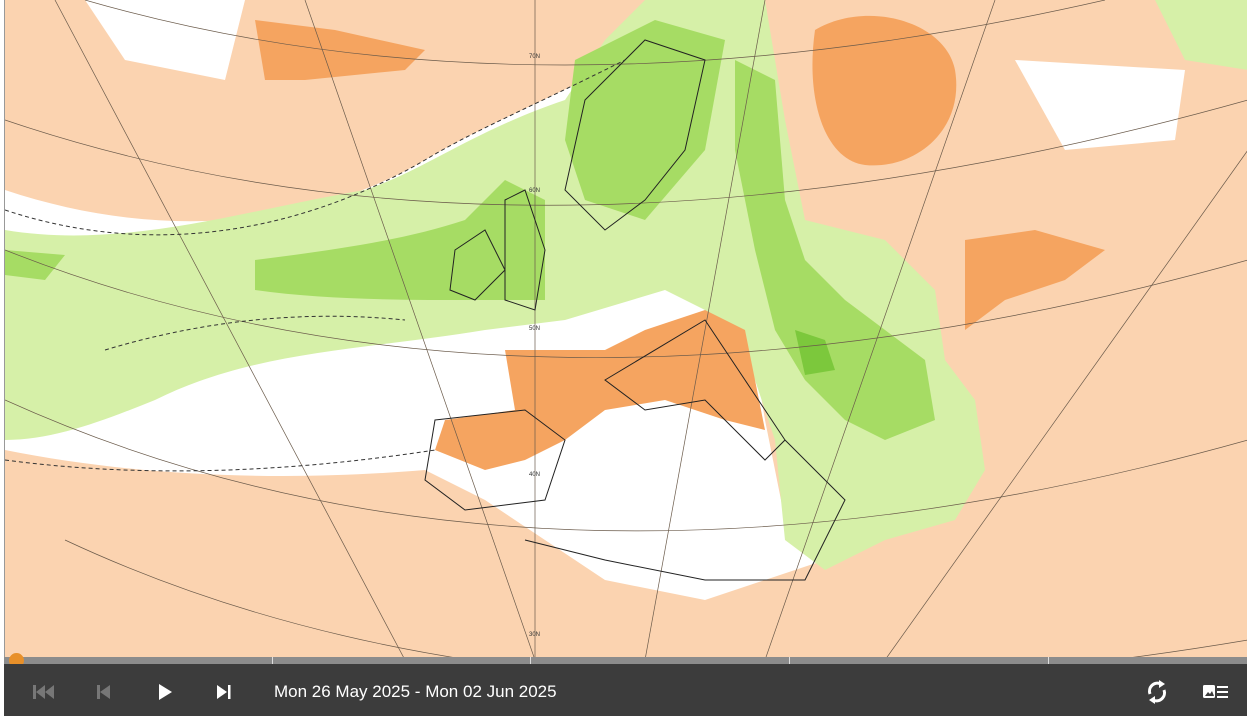 Image resolution: width=1247 pixels, height=716 pixels. I want to click on skip-to-start-icon, so click(43, 692).